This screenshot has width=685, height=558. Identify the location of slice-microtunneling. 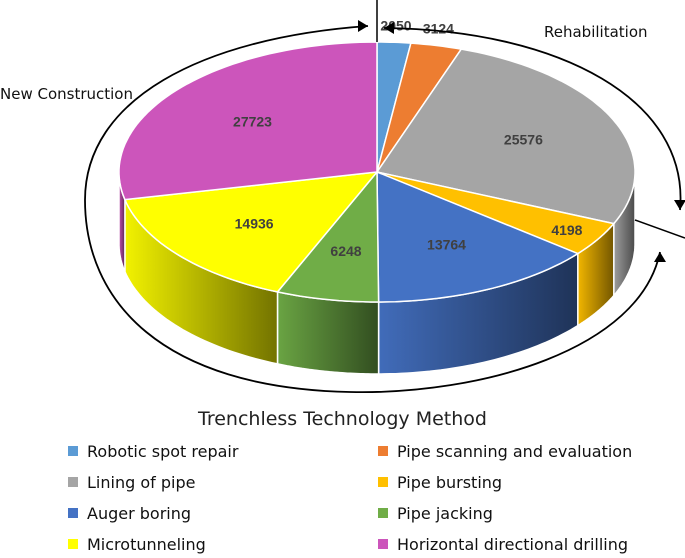
(251, 232).